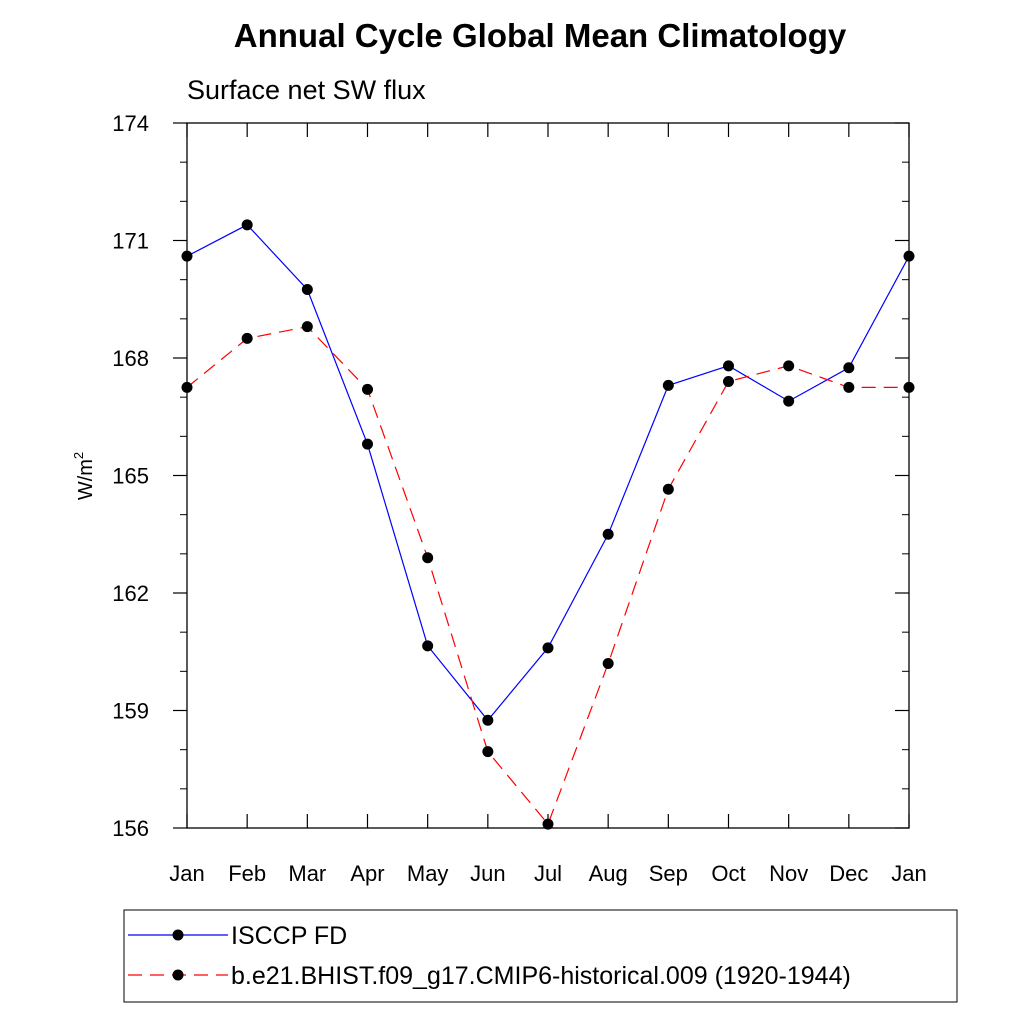 The image size is (1024, 1024). I want to click on chart-title: Annual Cycle Global Mean Climatology, so click(540, 35).